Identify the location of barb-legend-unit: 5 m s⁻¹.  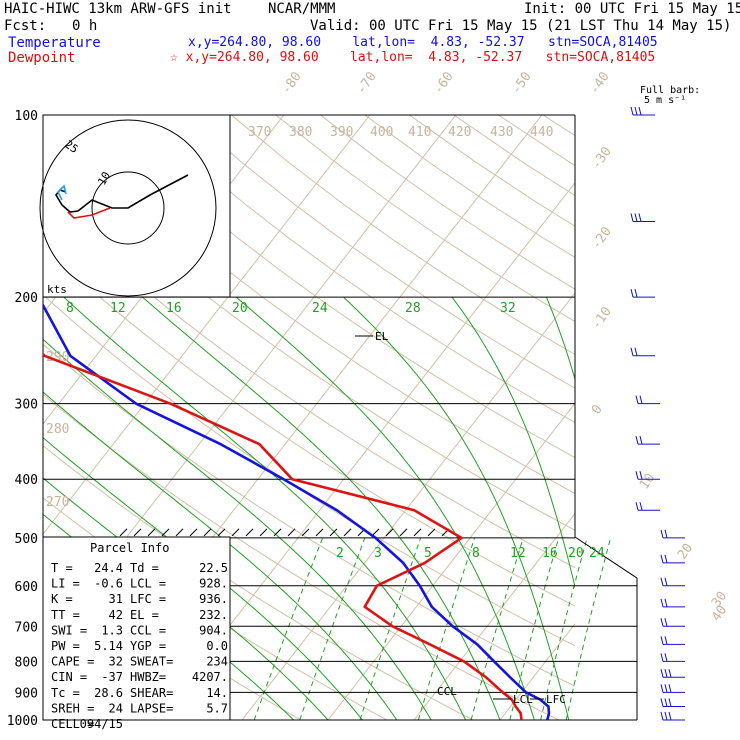
(665, 100).